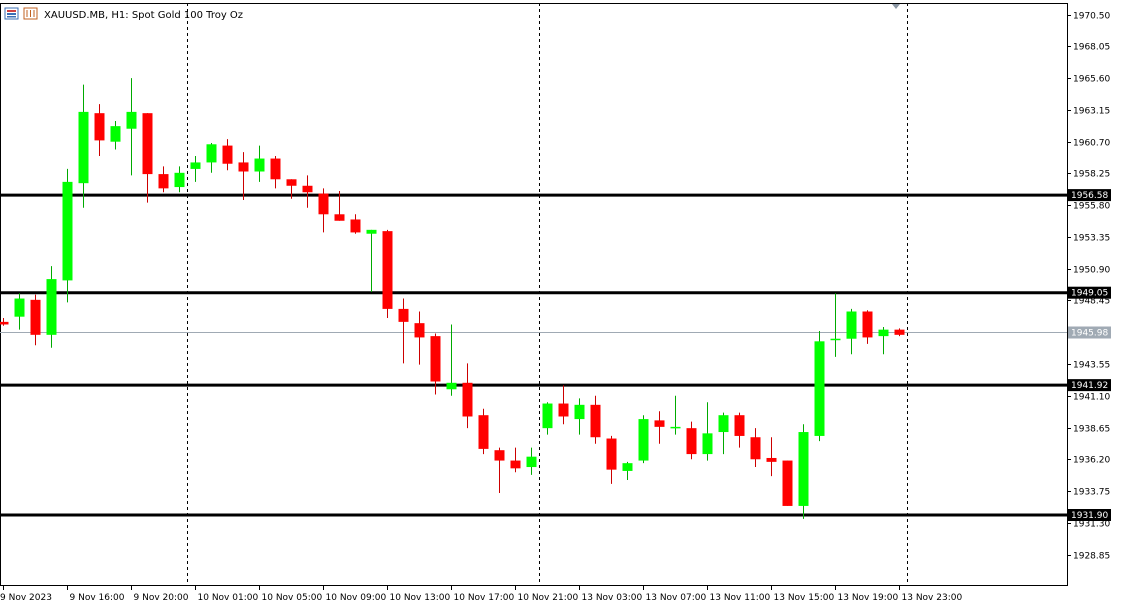  I want to click on symbol-description: XAUUSD.MB, H1: Spot Gold 100 Troy Oz, so click(143, 15).